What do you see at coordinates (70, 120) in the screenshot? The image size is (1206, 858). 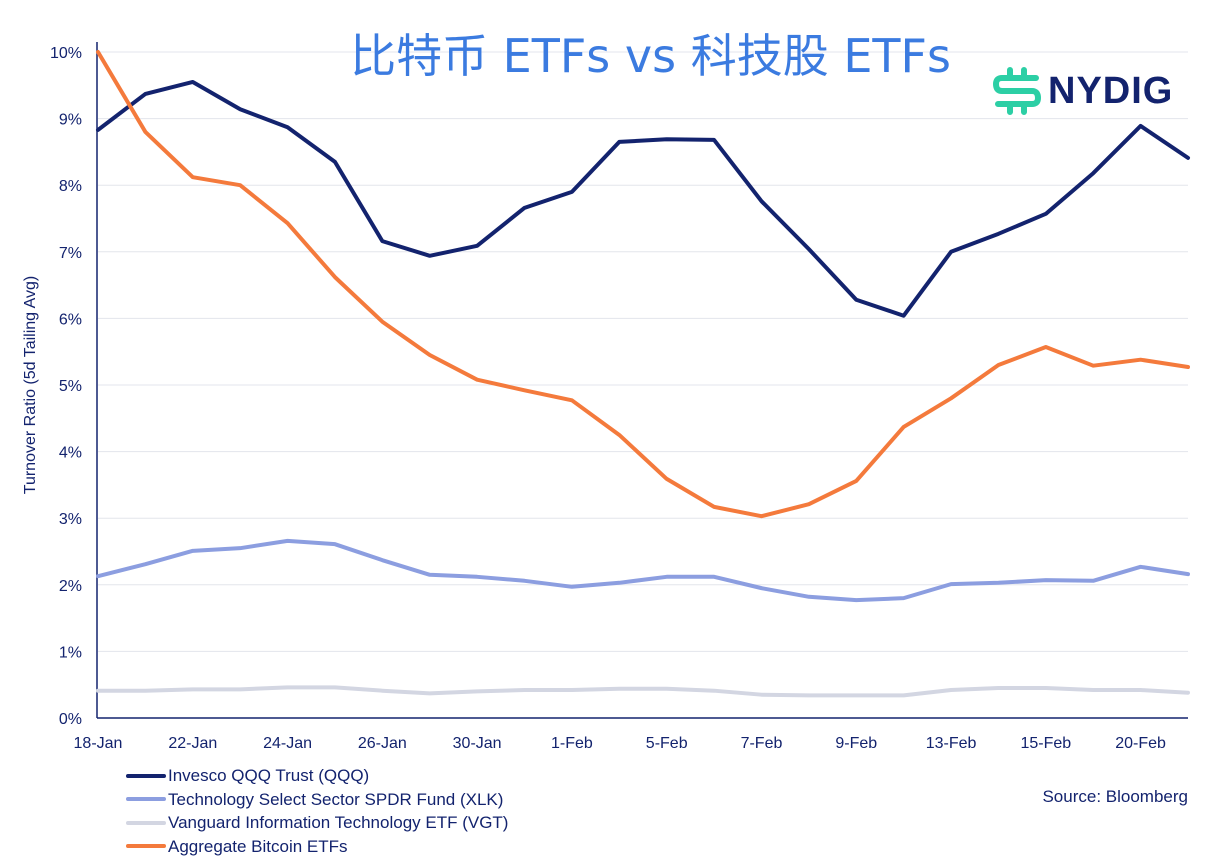 I see `y-tick-label: 9%` at bounding box center [70, 120].